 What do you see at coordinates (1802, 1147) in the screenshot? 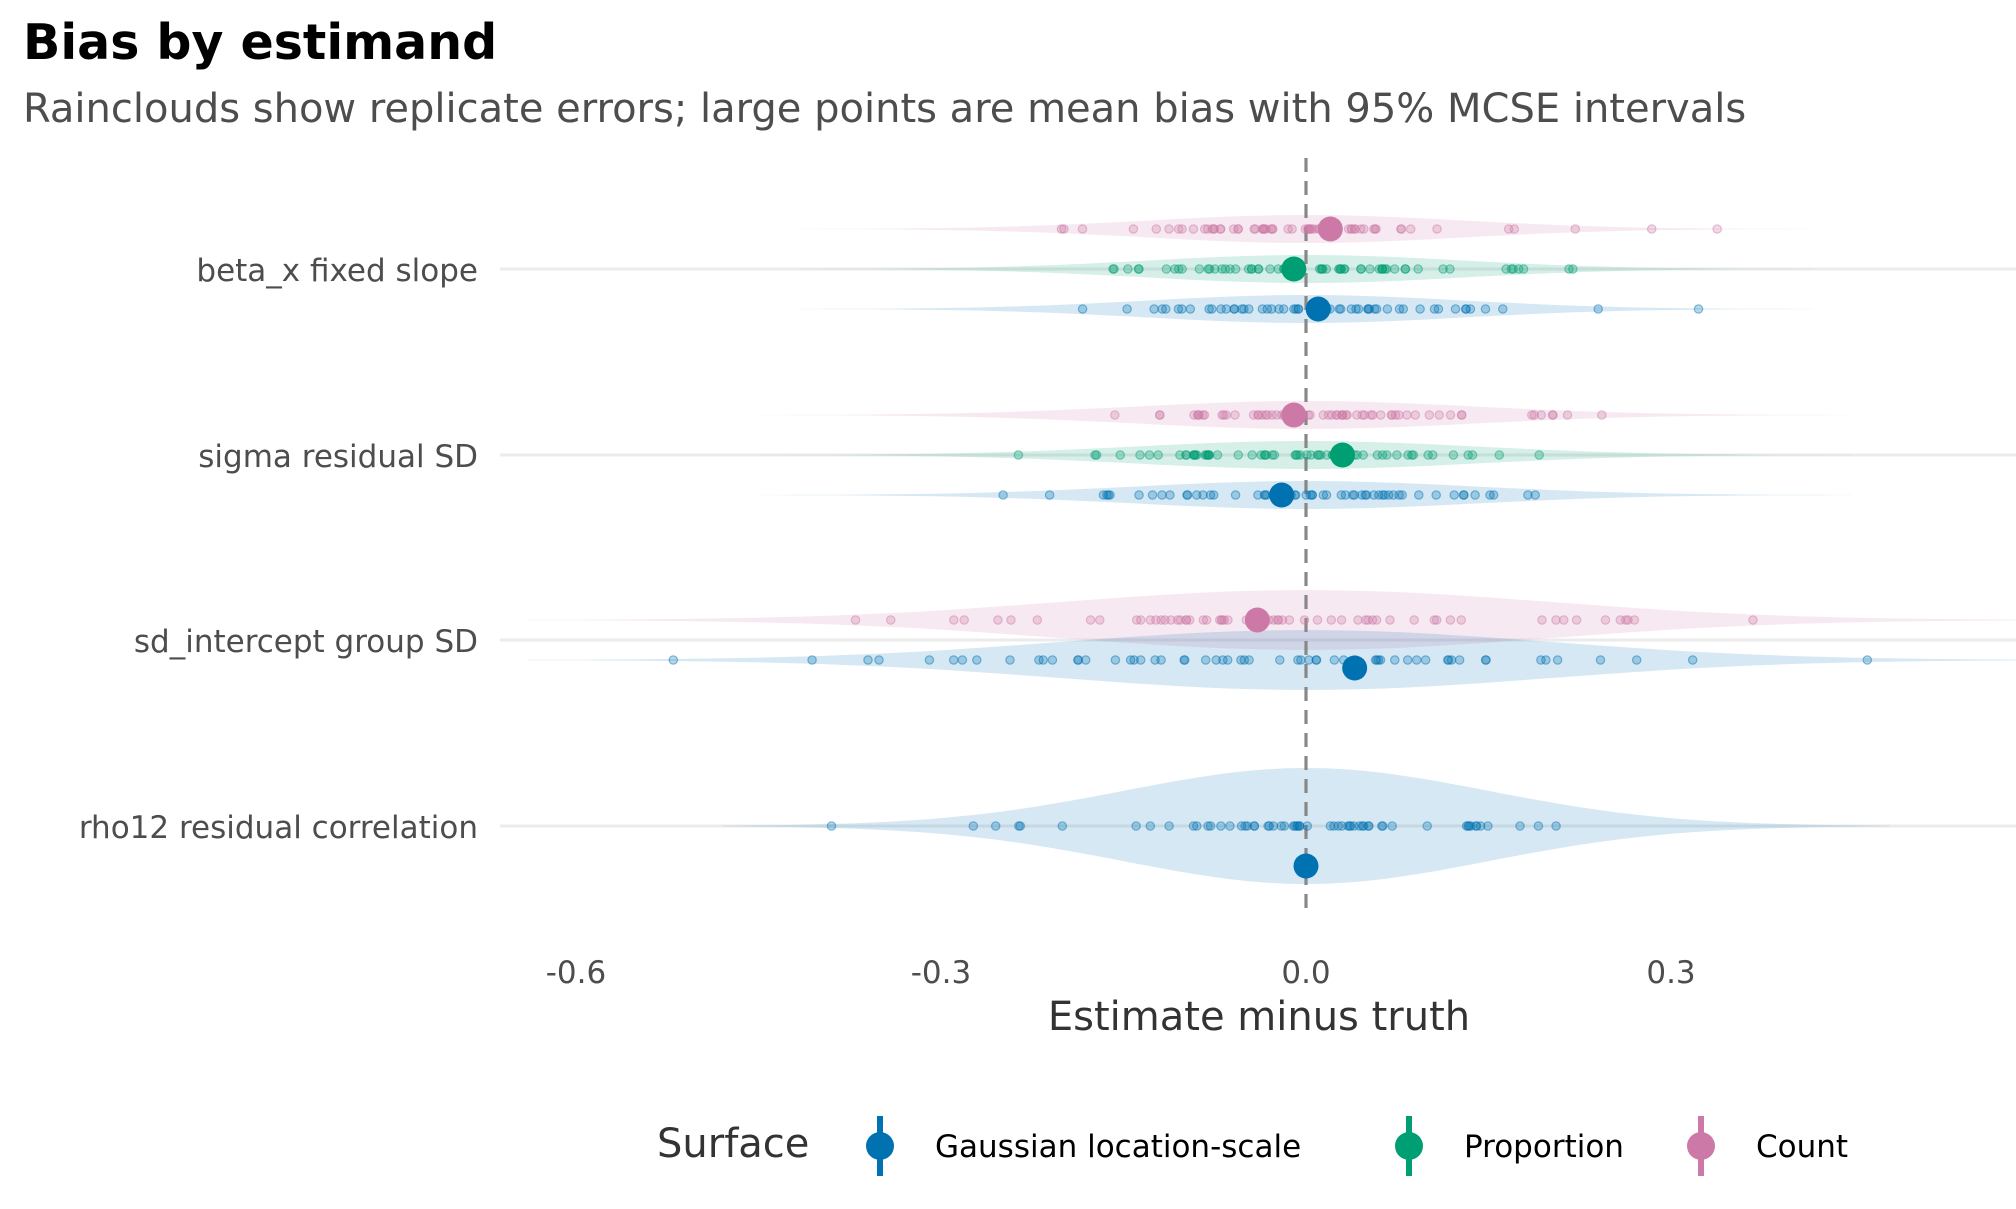
I see `legend-label: Count` at bounding box center [1802, 1147].